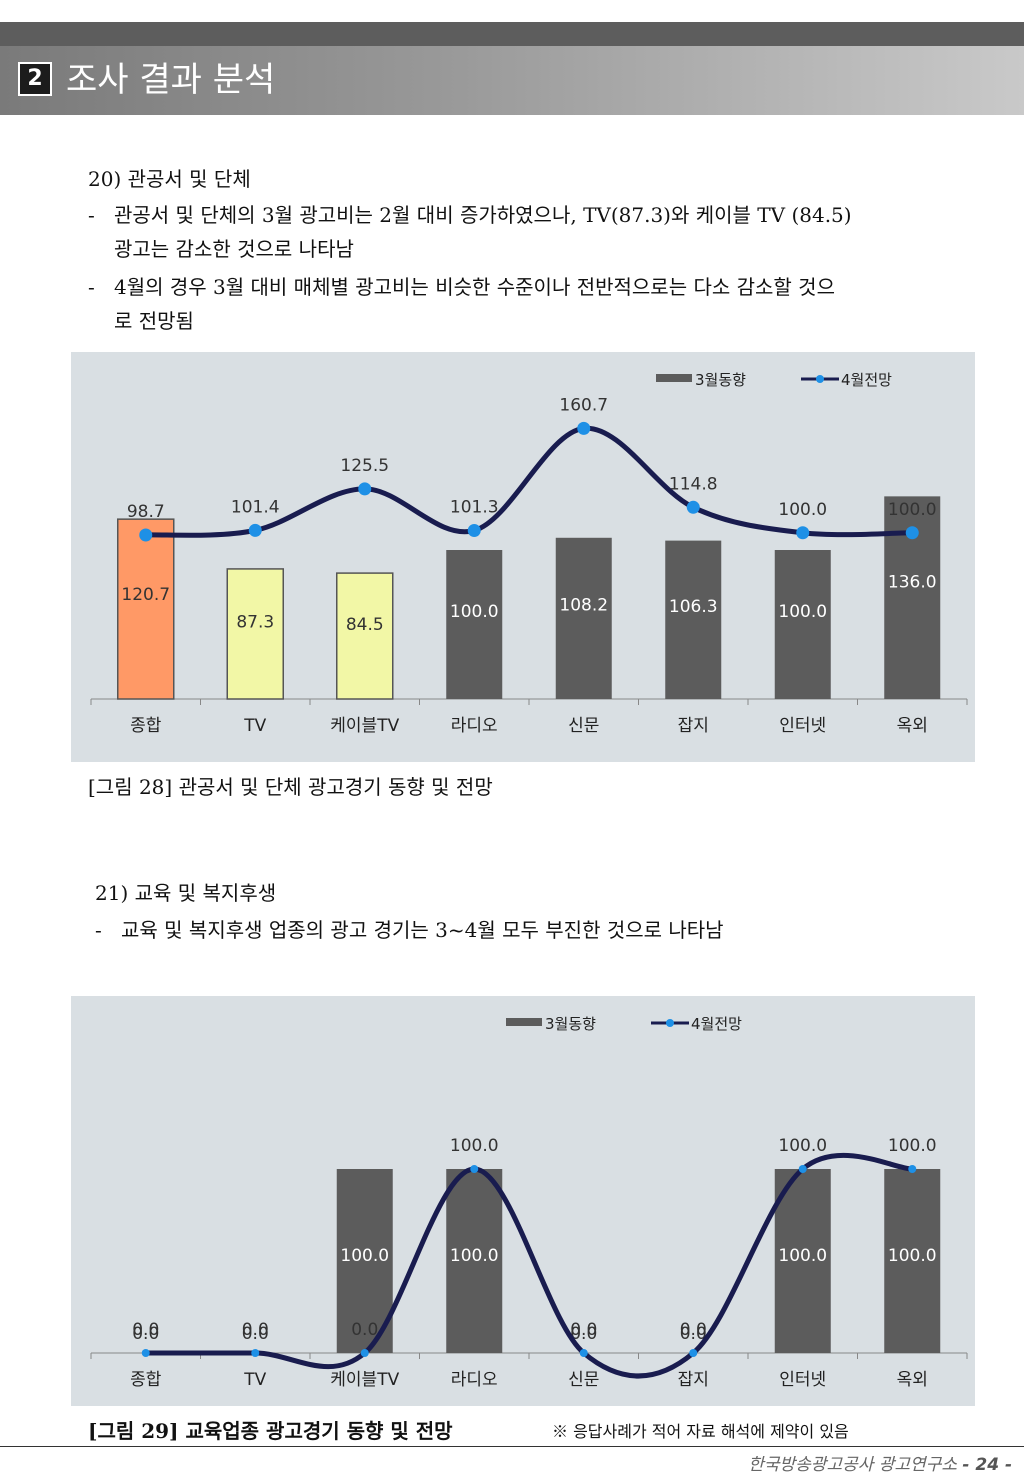 This screenshot has height=1479, width=1024. I want to click on part1-bullet-2-cont: 로 전망됨, so click(538, 321).